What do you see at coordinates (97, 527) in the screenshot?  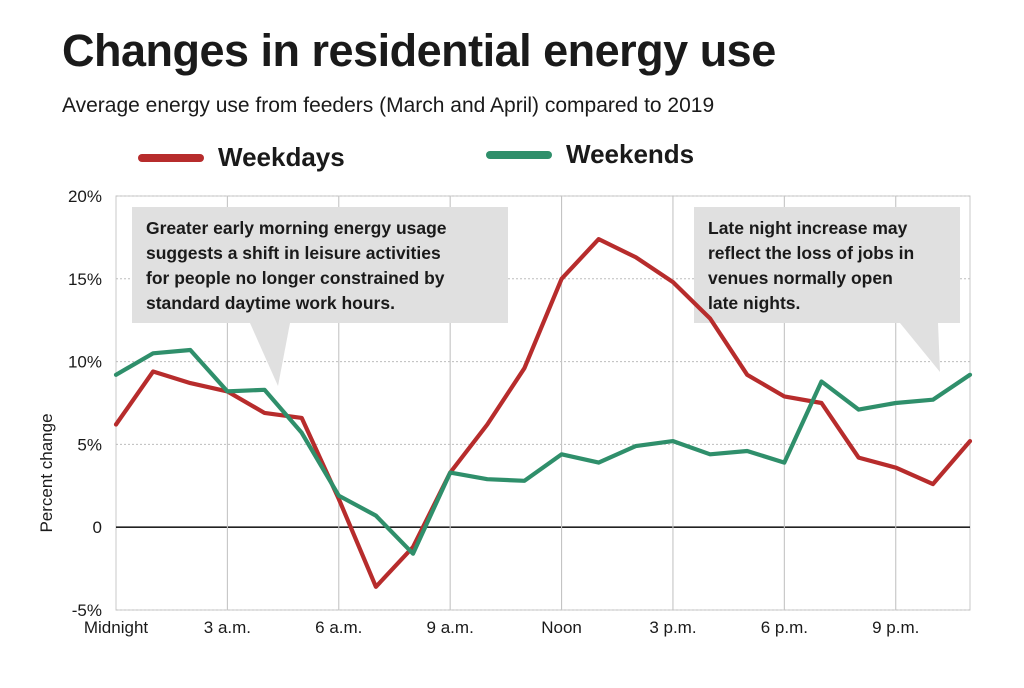 I see `y-tick-label: 0` at bounding box center [97, 527].